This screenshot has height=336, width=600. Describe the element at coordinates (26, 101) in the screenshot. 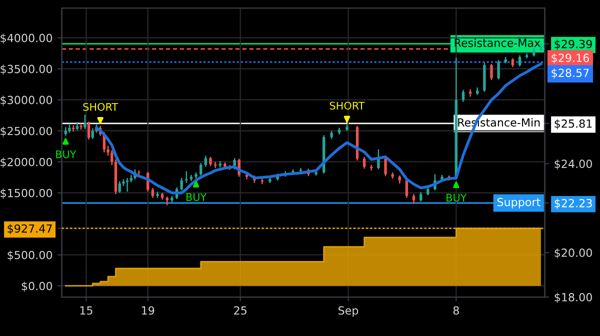

I see `y-tick-label: $3000.00` at that location.